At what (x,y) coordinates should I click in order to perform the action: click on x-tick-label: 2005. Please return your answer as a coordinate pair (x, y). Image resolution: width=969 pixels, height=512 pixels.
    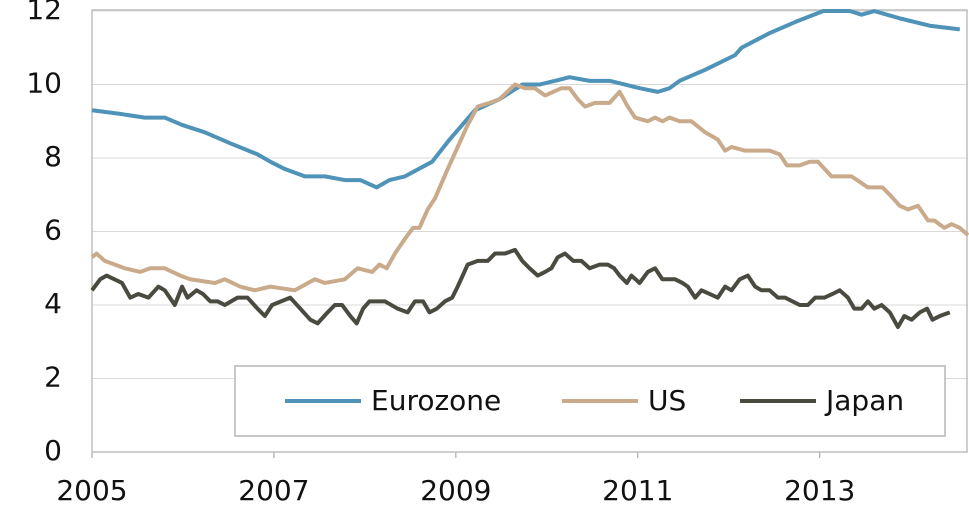
    Looking at the image, I should click on (91, 490).